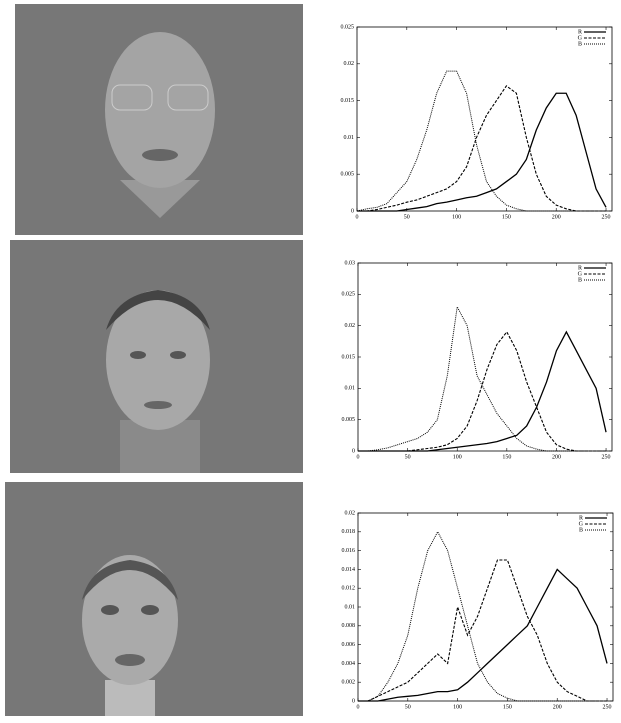  What do you see at coordinates (349, 645) in the screenshot?
I see `y-tick-label: 0.006` at bounding box center [349, 645].